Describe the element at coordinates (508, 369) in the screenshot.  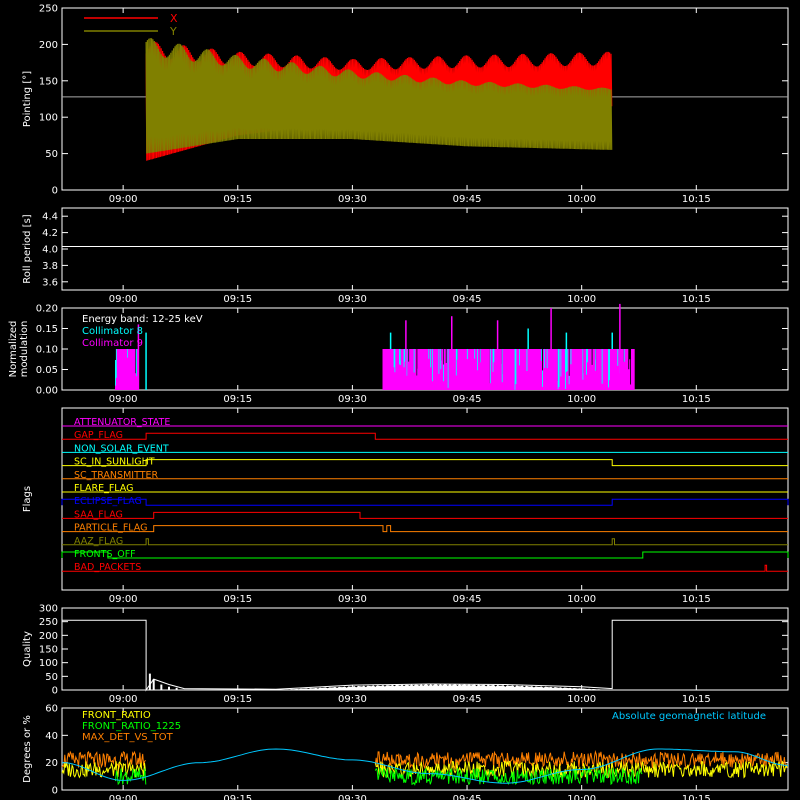
I see `series-Collimator-9-bars` at that location.